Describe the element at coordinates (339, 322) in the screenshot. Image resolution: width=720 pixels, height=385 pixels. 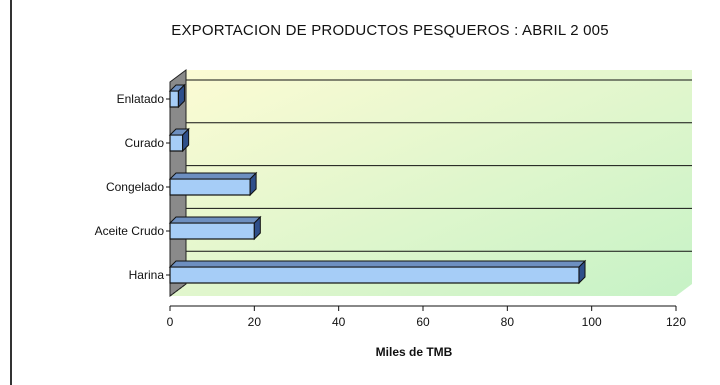
I see `x-tick-label: 40` at that location.